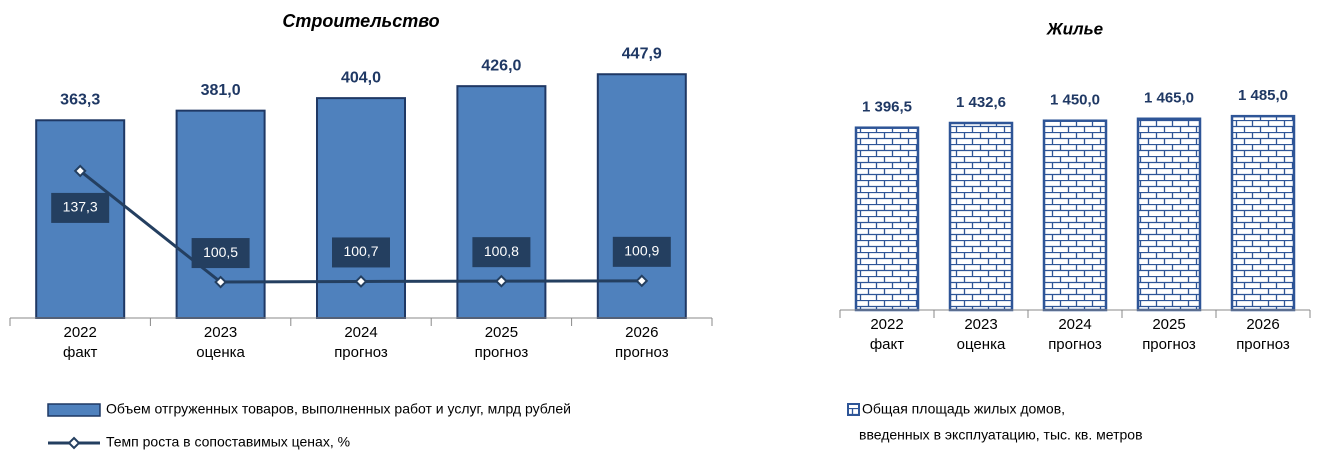 This screenshot has height=450, width=1317. What do you see at coordinates (1263, 95) in the screenshot?
I see `bar-value-label: 1 485,0` at bounding box center [1263, 95].